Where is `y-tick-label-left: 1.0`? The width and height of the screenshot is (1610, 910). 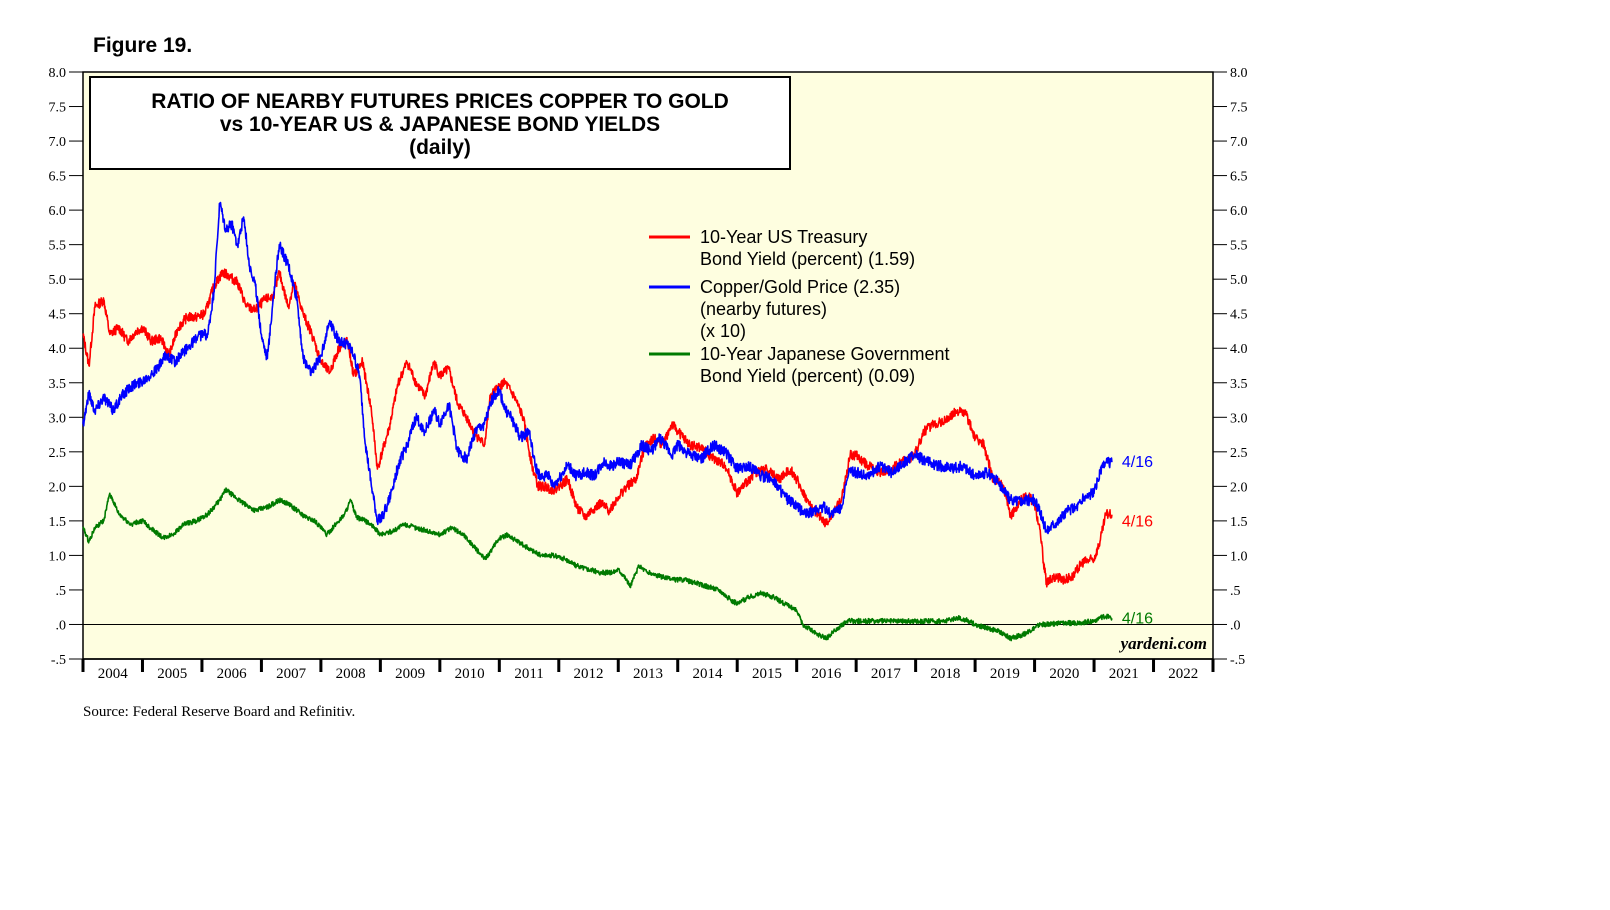
y-tick-label-left: 1.0 is located at coordinates (58, 556).